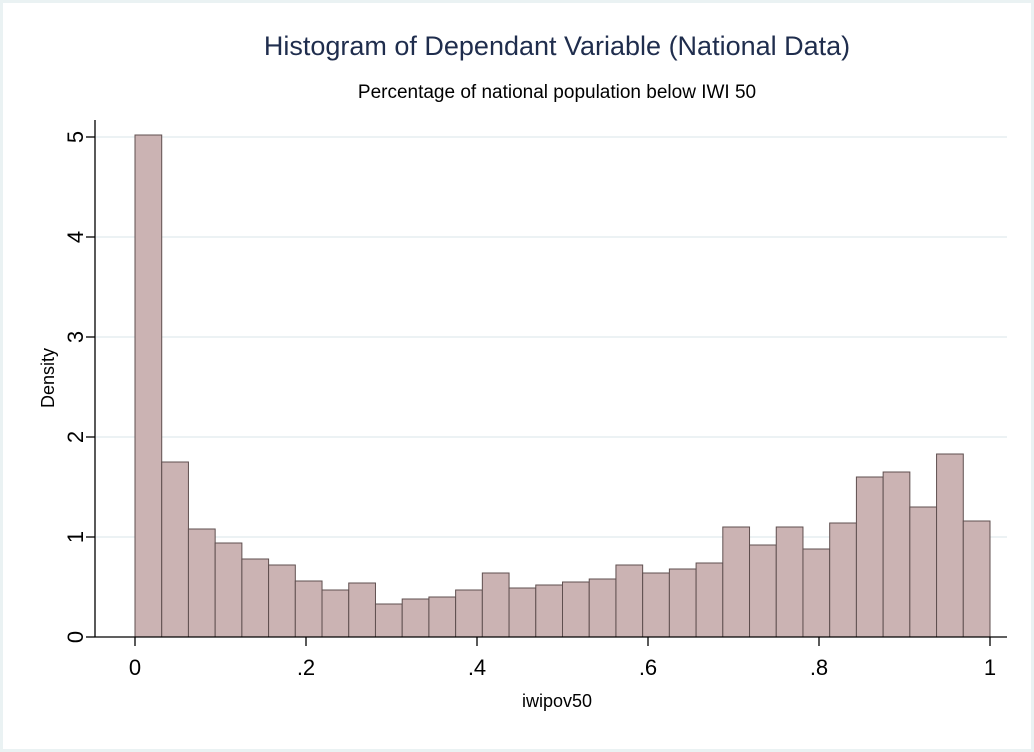 This screenshot has width=1034, height=752. What do you see at coordinates (306, 667) in the screenshot?
I see `x-tick-label: .2` at bounding box center [306, 667].